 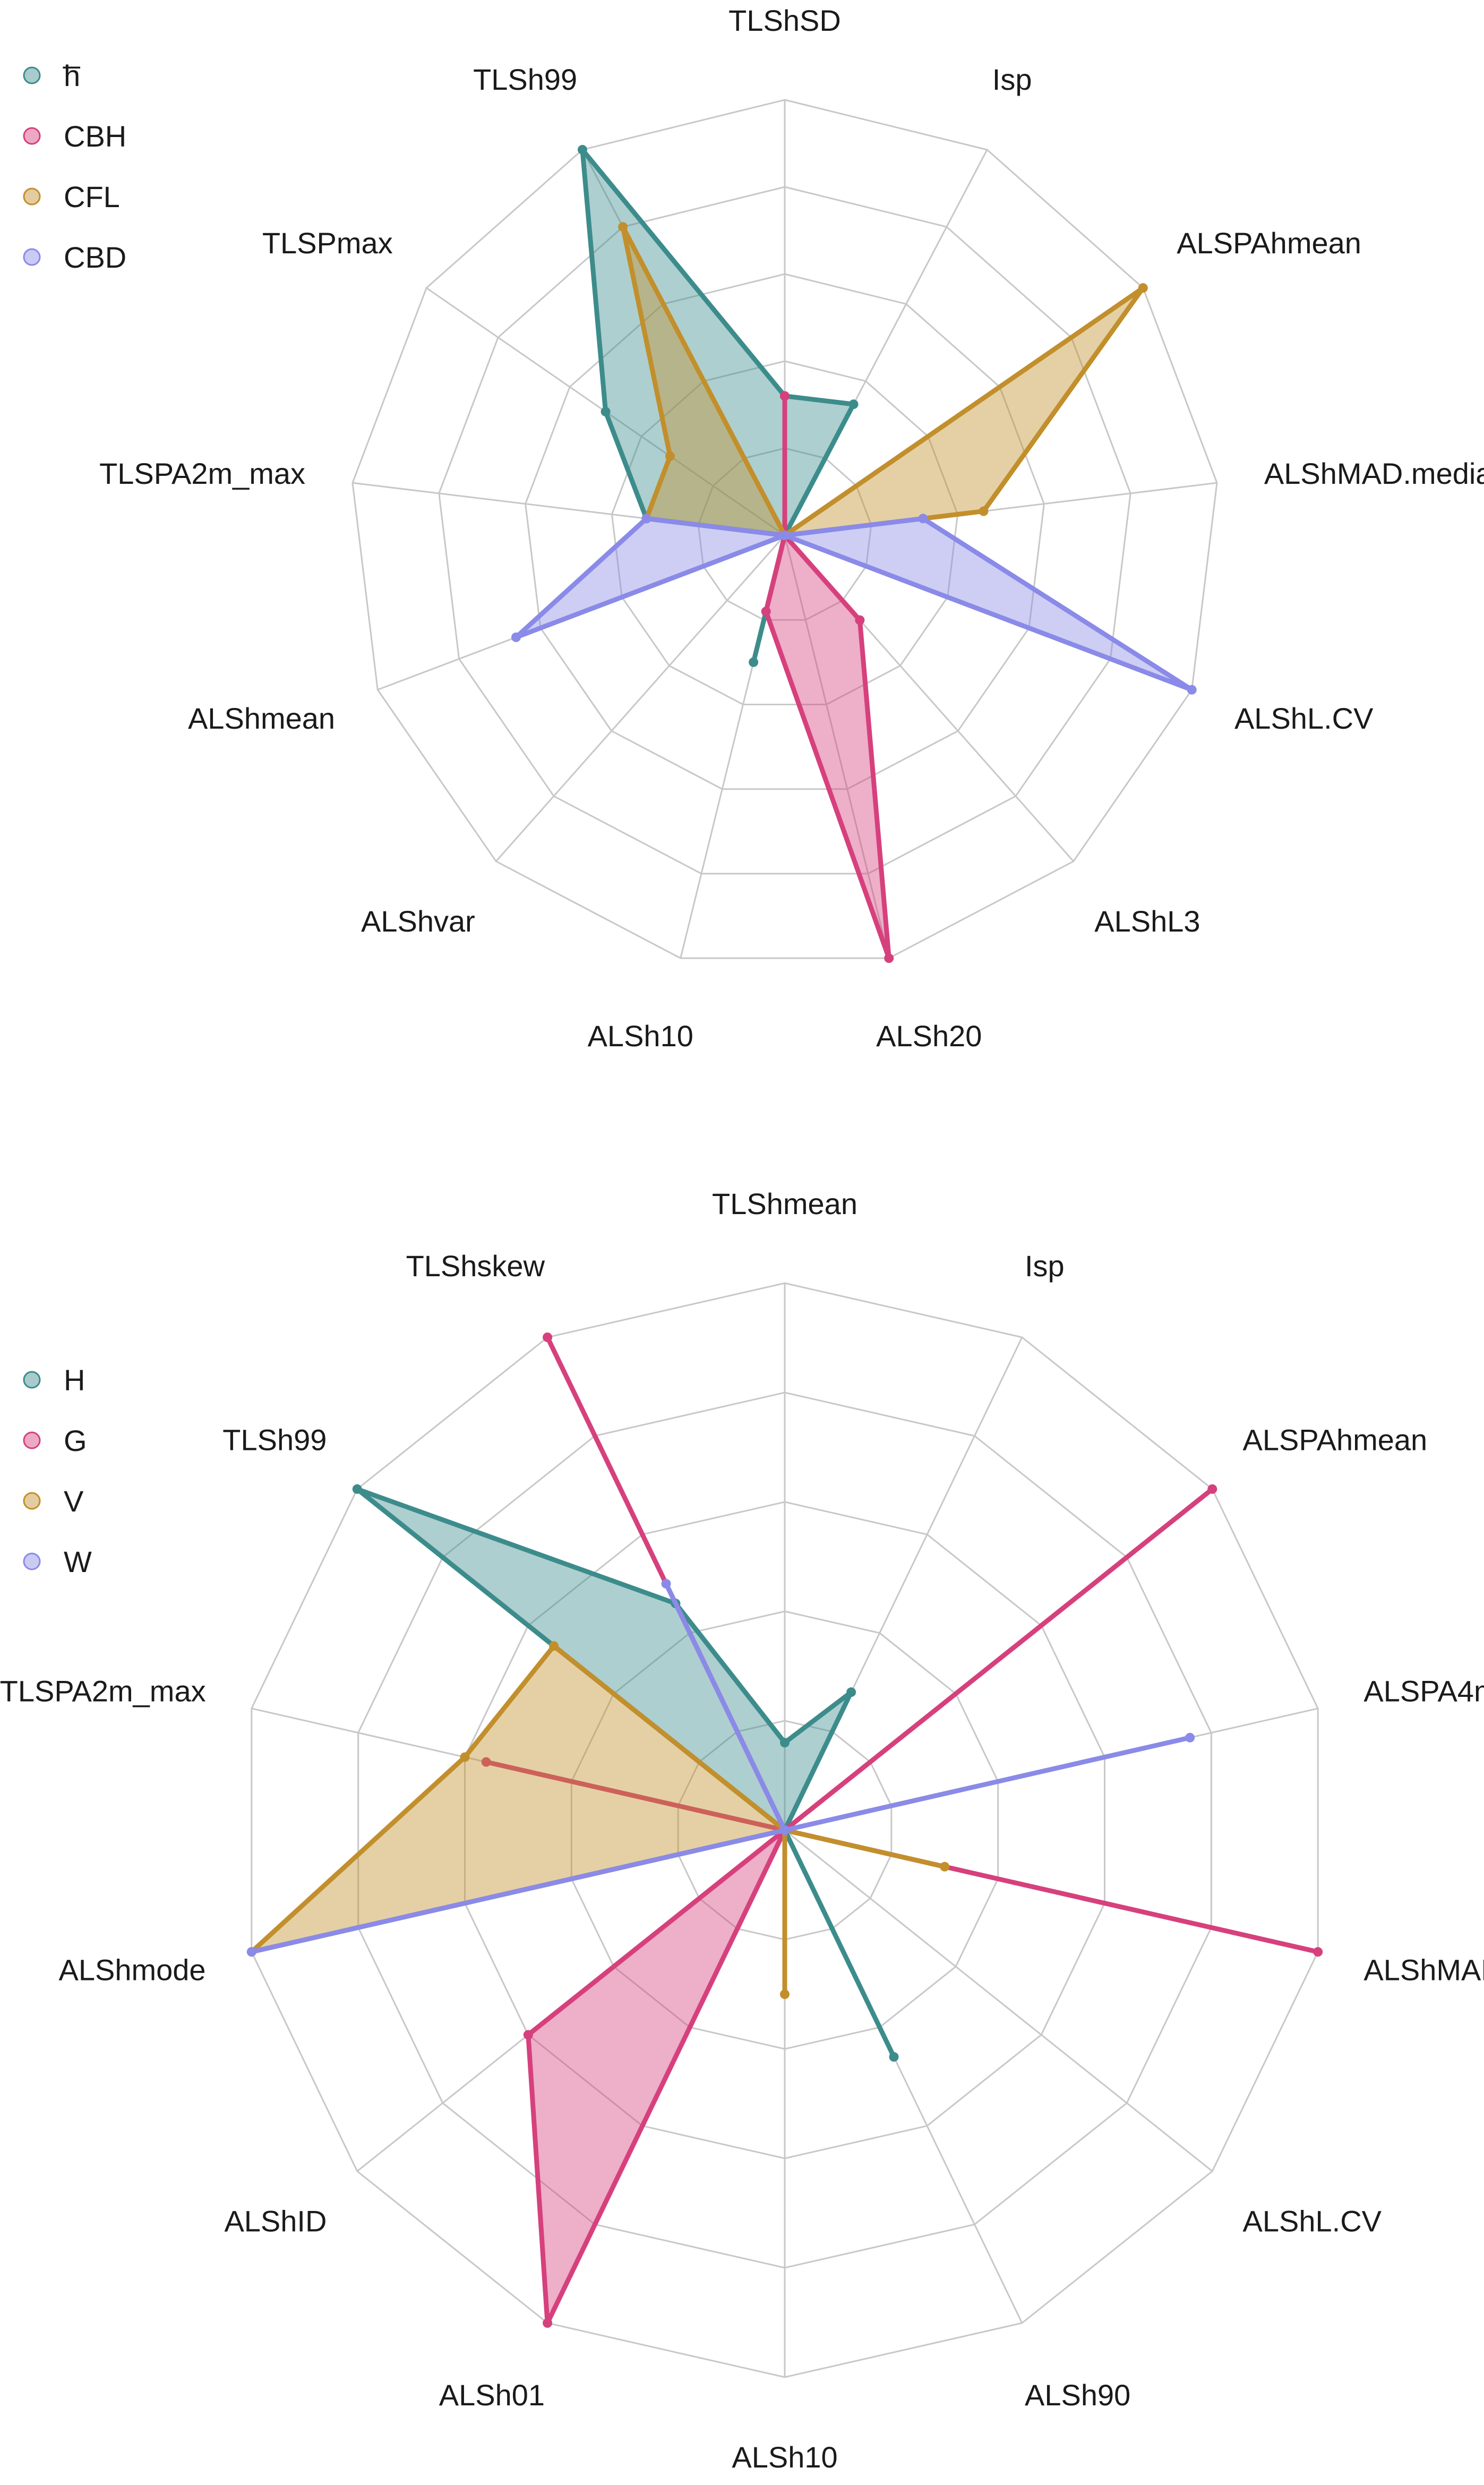 What do you see at coordinates (95, 257) in the screenshot?
I see `legend-label: CBD` at bounding box center [95, 257].